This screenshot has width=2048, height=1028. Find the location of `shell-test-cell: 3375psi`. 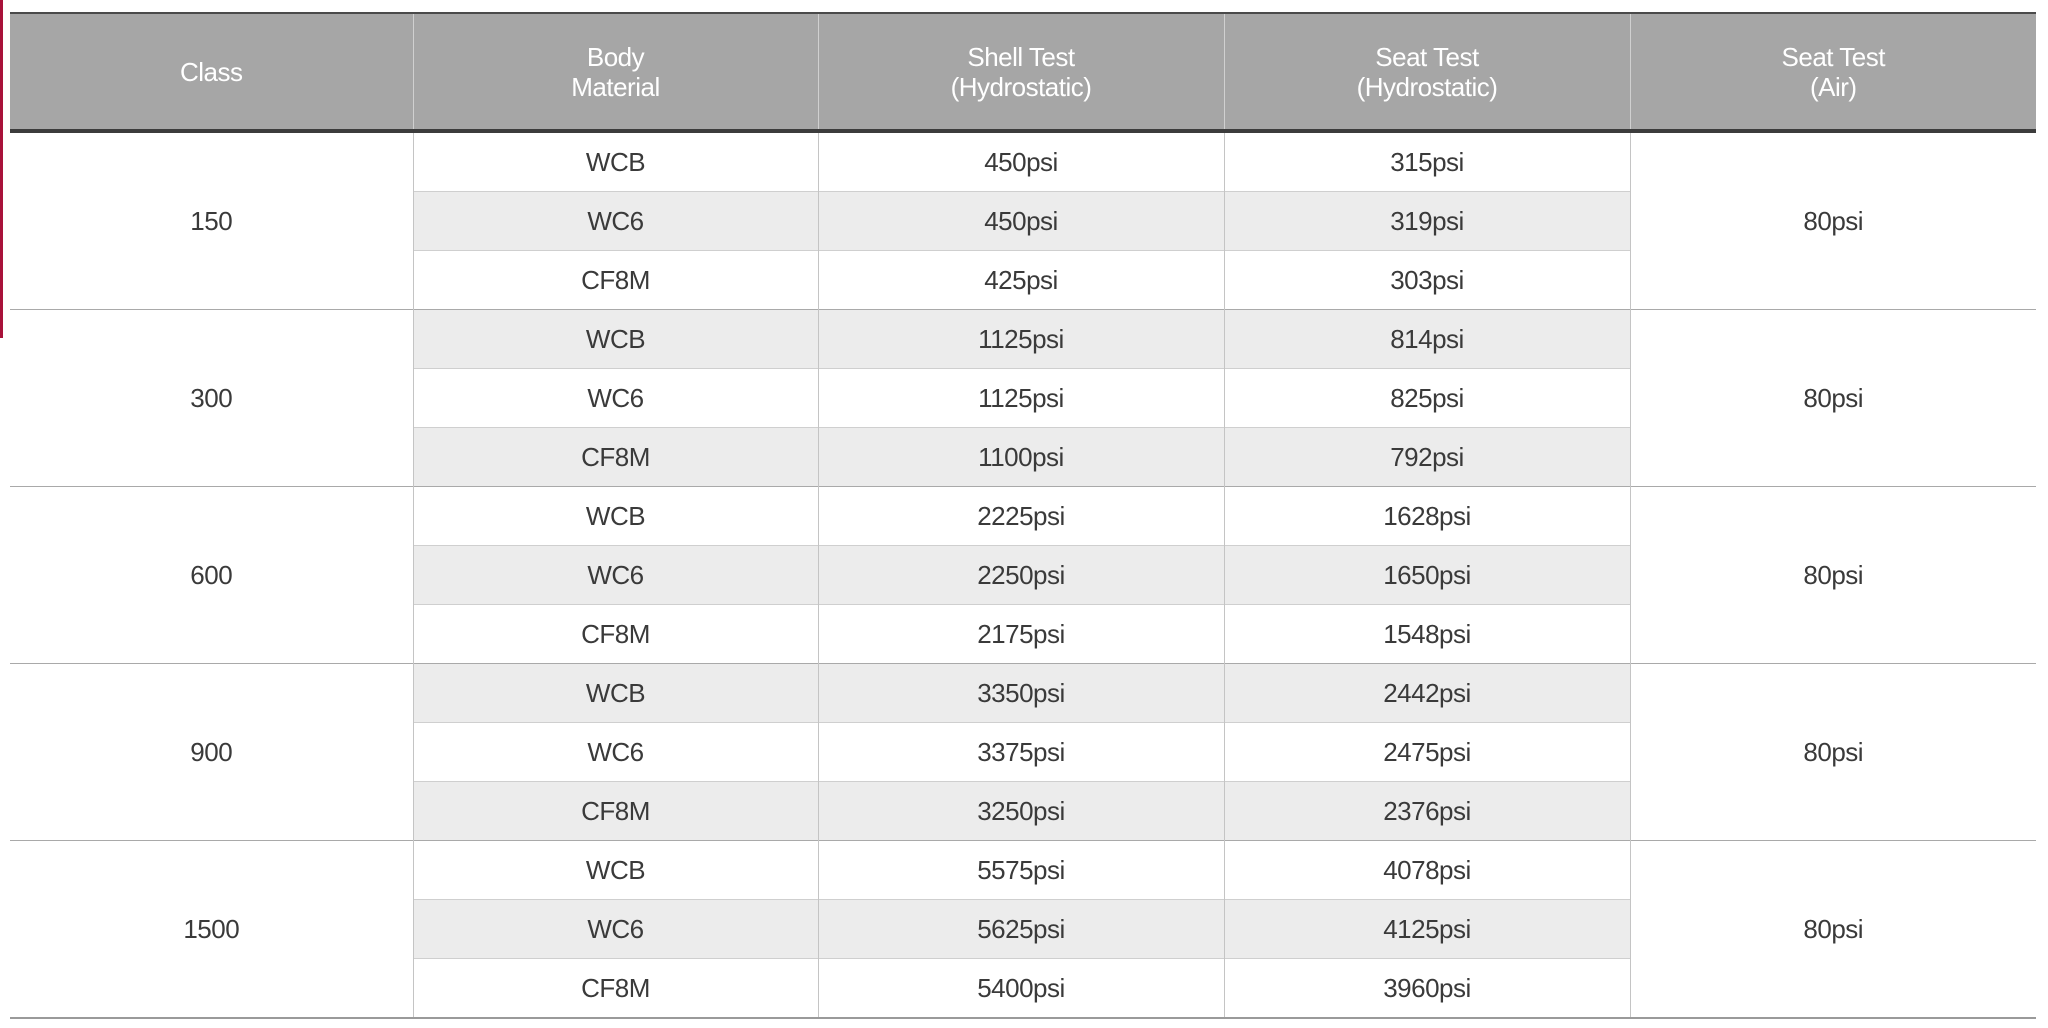

shell-test-cell: 3375psi is located at coordinates (1020, 752).